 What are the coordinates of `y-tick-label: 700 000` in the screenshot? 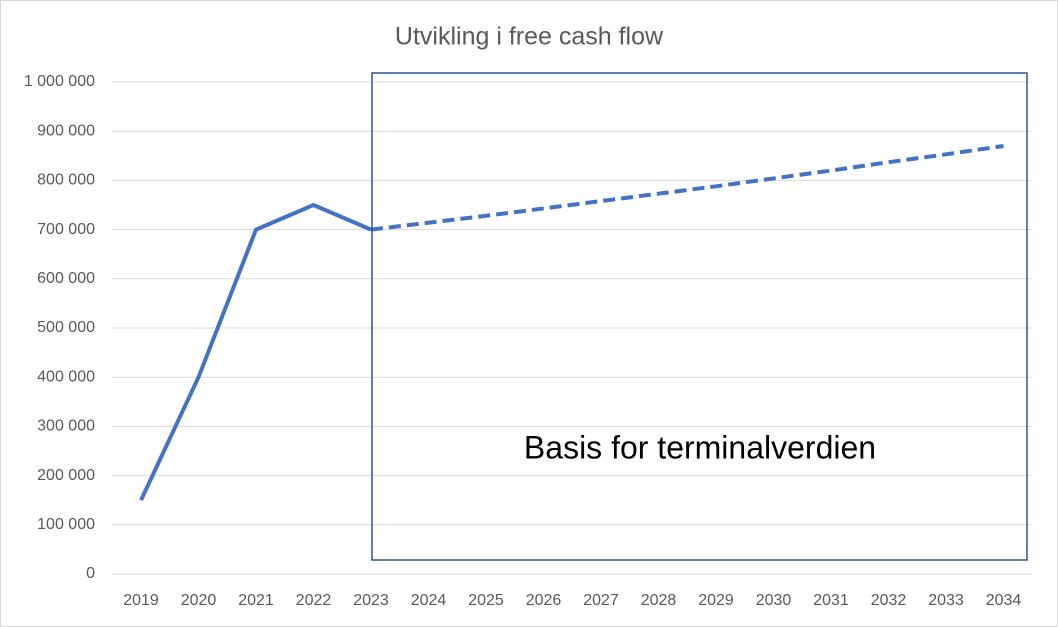 It's located at (66, 229).